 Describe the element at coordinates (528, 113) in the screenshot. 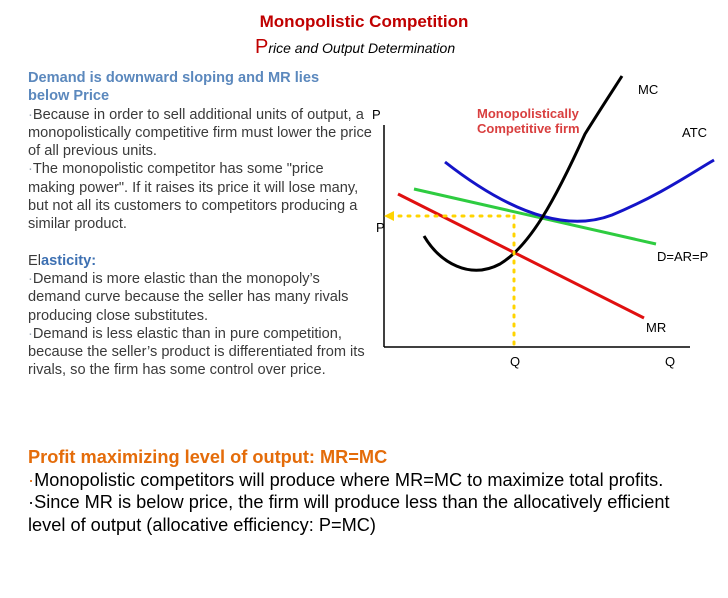

I see `firm-label-line1: Monopolistically` at that location.